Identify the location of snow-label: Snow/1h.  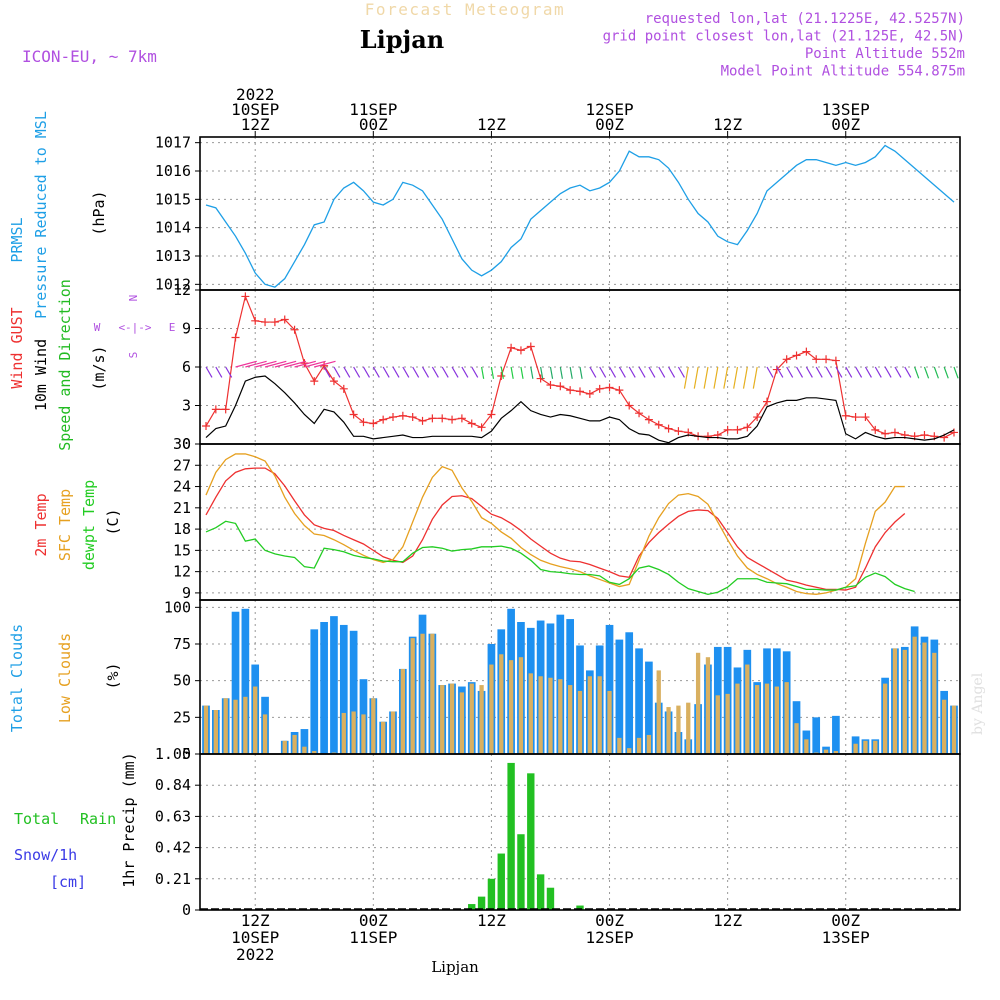
(45, 855).